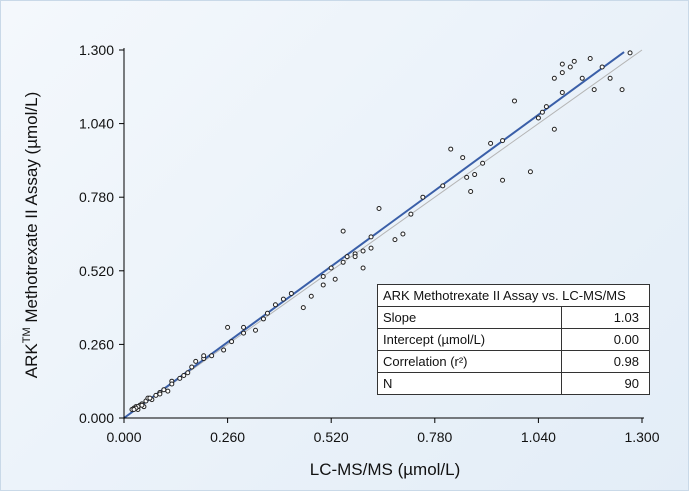 The image size is (689, 492). I want to click on stats-label: Correlation (r²), so click(469, 361).